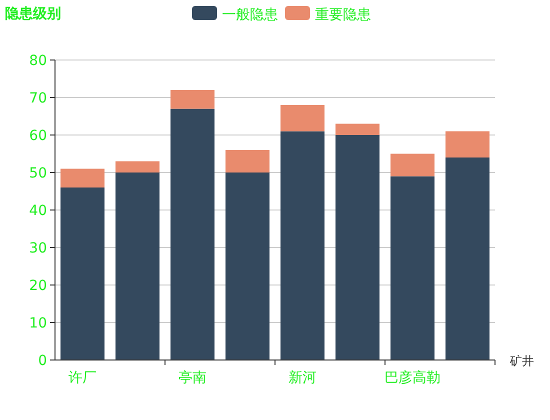 This screenshot has height=420, width=550. I want to click on y-tick-label: 30, so click(38, 248).